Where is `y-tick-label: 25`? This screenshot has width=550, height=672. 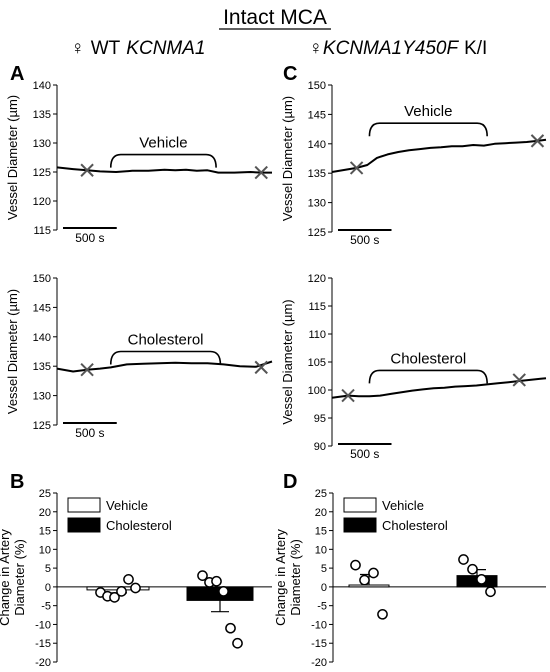 y-tick-label: 25 is located at coordinates (45, 494).